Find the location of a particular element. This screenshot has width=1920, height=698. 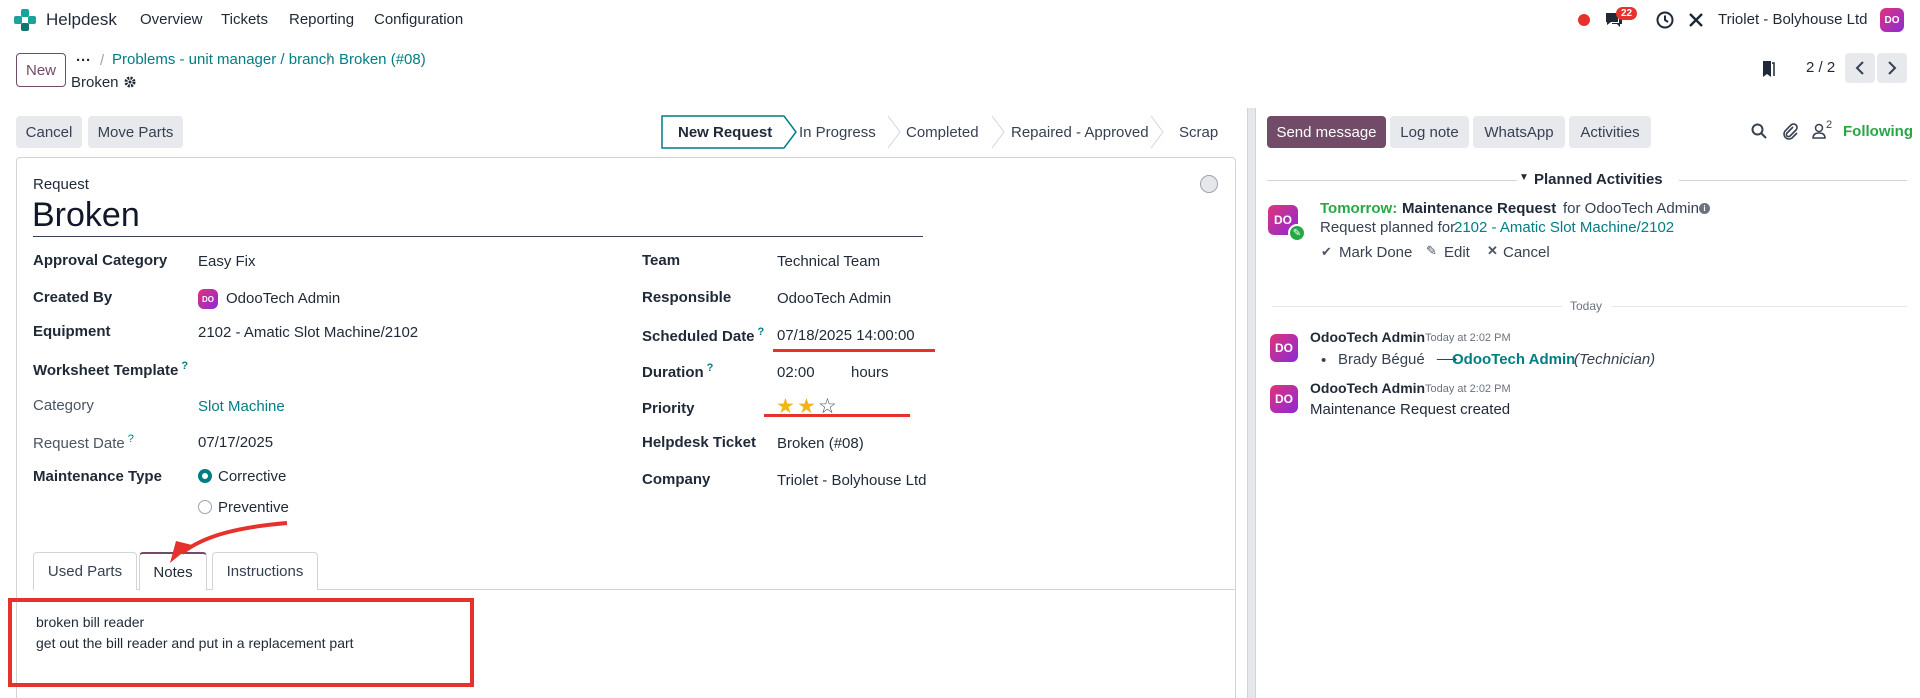

log-note-button: Log note is located at coordinates (1429, 132).